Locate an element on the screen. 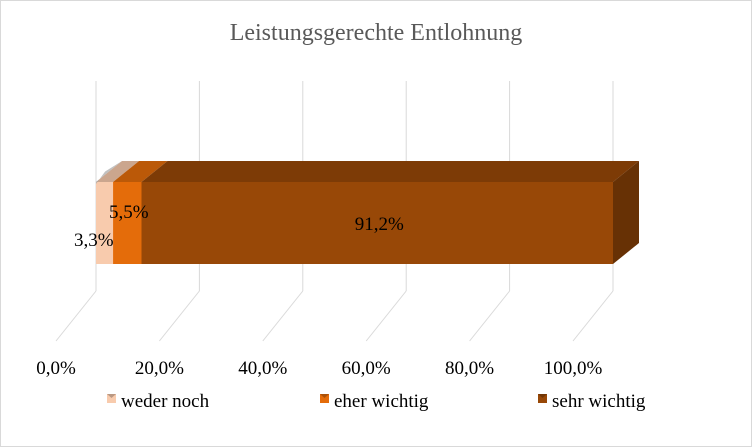 The image size is (752, 447). tick-layer: 0,0% 20,0% 40,0% 60,0% 80,0% 100,0% is located at coordinates (319, 368).